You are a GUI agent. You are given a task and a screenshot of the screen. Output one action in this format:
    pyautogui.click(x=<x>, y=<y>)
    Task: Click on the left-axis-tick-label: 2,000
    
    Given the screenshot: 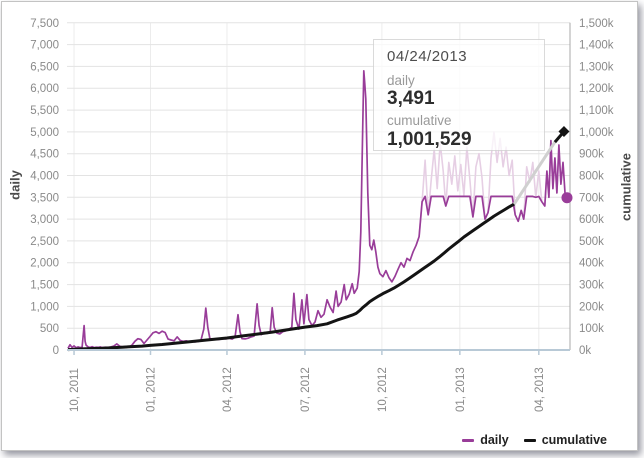 What is the action you would take?
    pyautogui.click(x=44, y=264)
    